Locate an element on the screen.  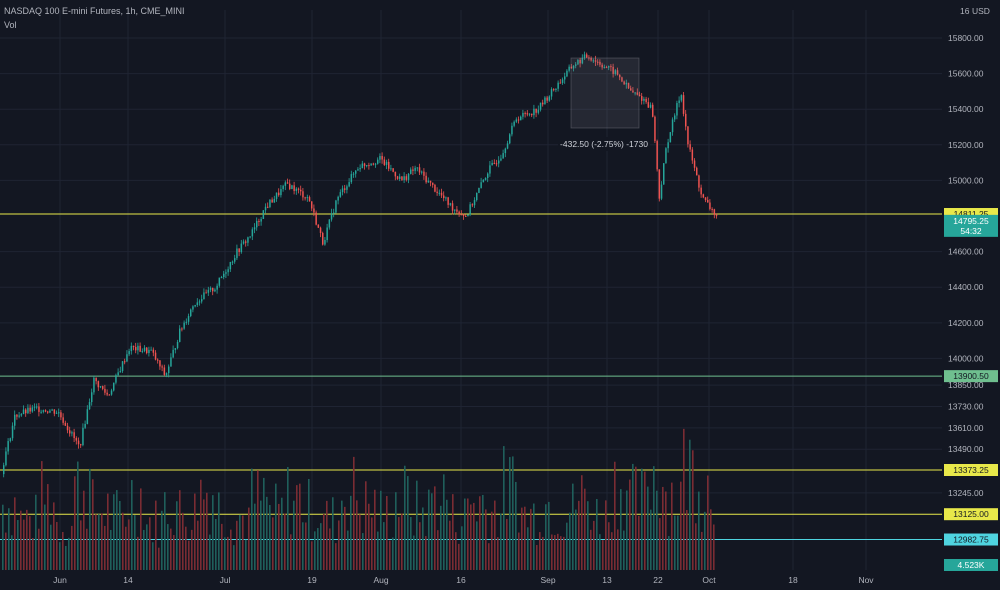
time-axis: Jun 14 Jul 19 Aug 16 Sep 13 22 Oct 18 Nov is located at coordinates (463, 580).